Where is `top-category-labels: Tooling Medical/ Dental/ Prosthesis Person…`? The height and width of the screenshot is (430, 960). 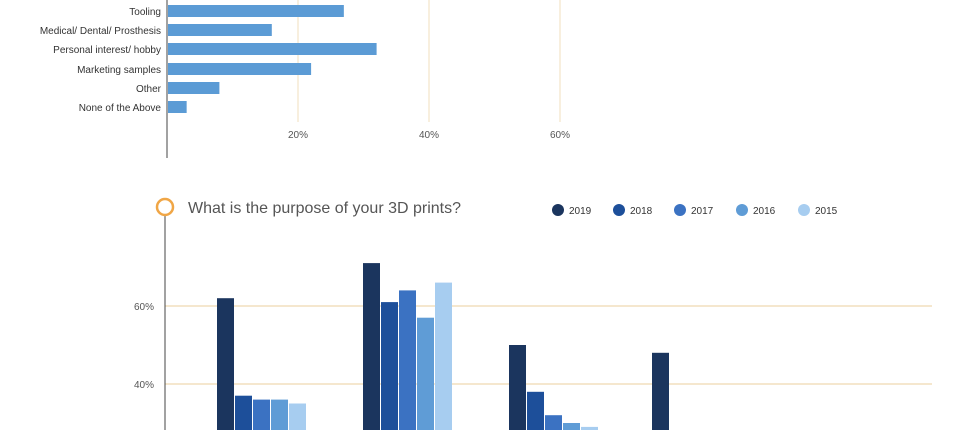
top-category-labels: Tooling Medical/ Dental/ Prosthesis Person… is located at coordinates (101, 60).